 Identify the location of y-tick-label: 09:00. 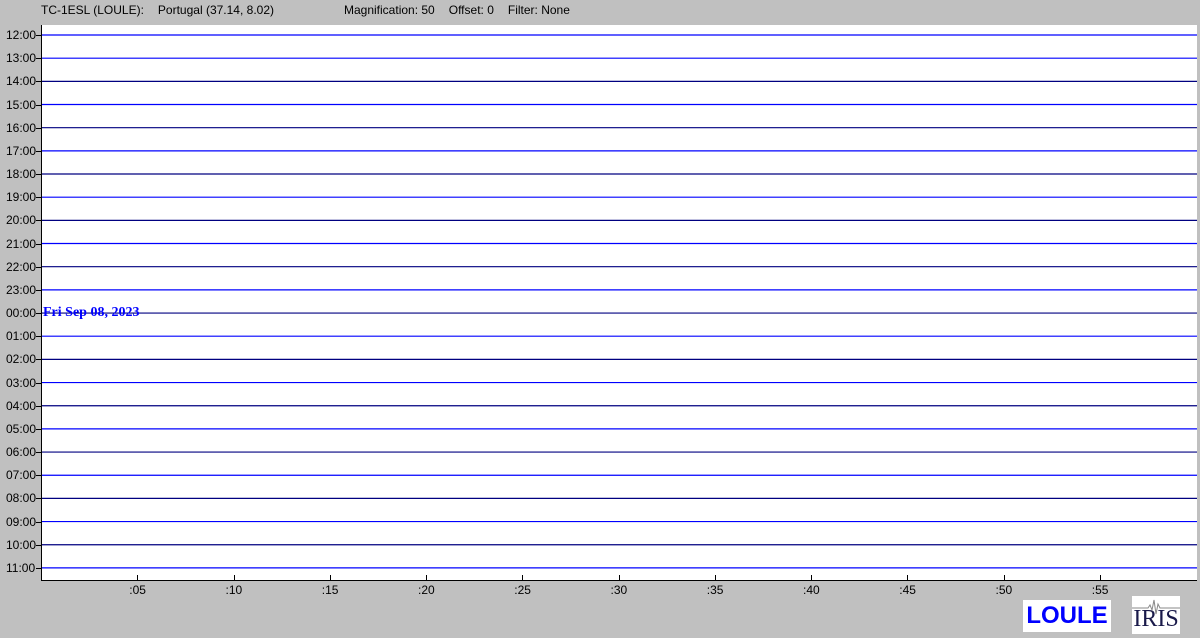
(21, 521).